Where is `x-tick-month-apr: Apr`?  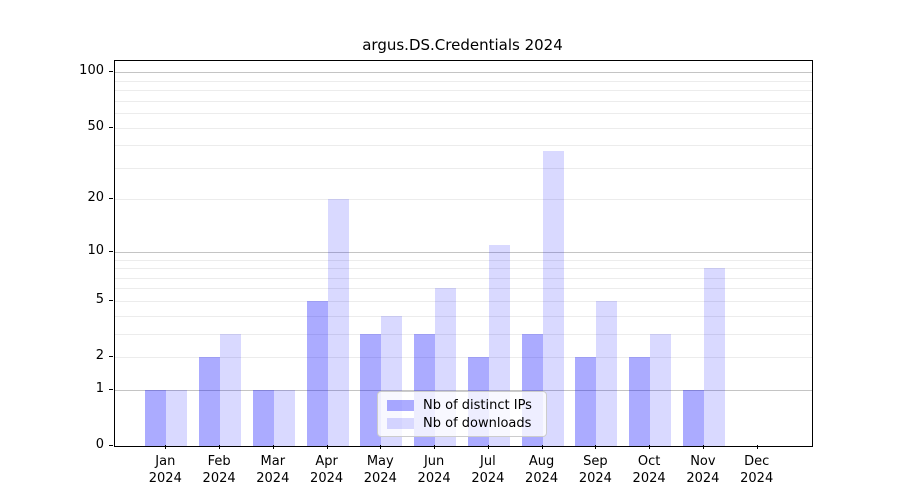 x-tick-month-apr: Apr is located at coordinates (326, 461).